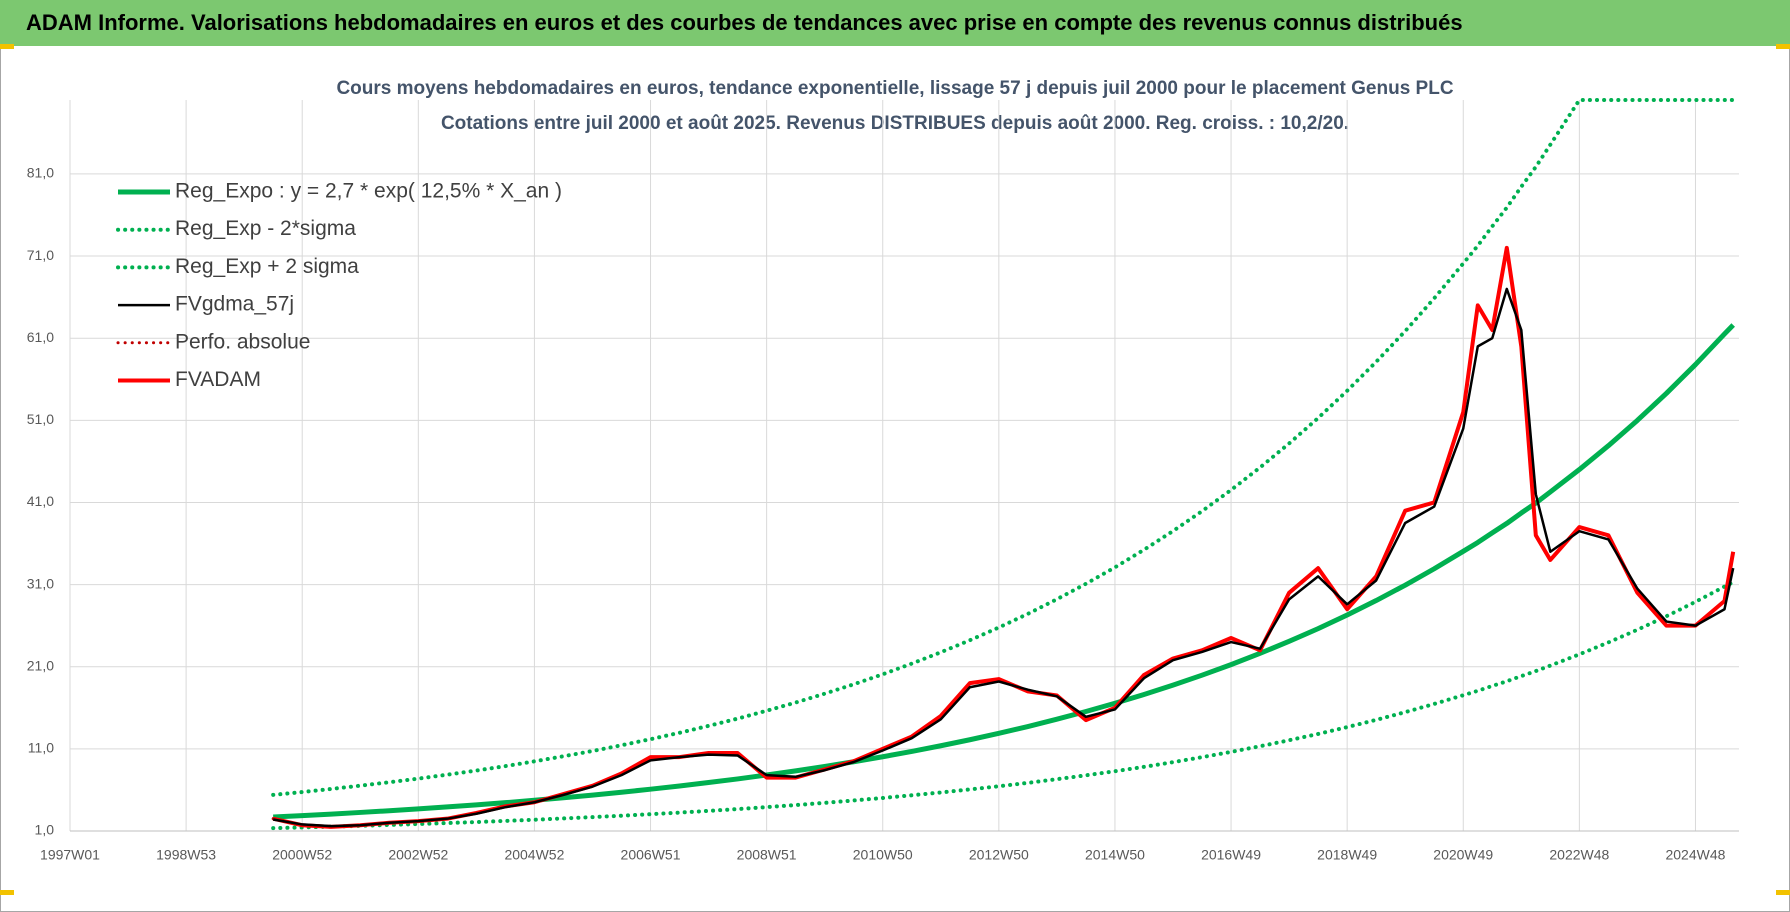 This screenshot has height=912, width=1790. I want to click on x-tick-label: 2014W50, so click(1115, 855).